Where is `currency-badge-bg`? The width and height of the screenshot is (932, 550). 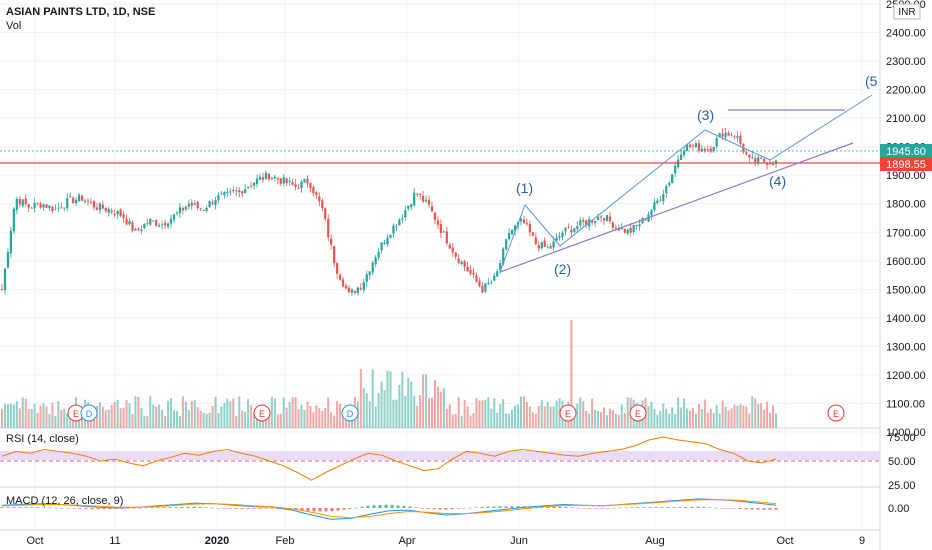 currency-badge-bg is located at coordinates (907, 11).